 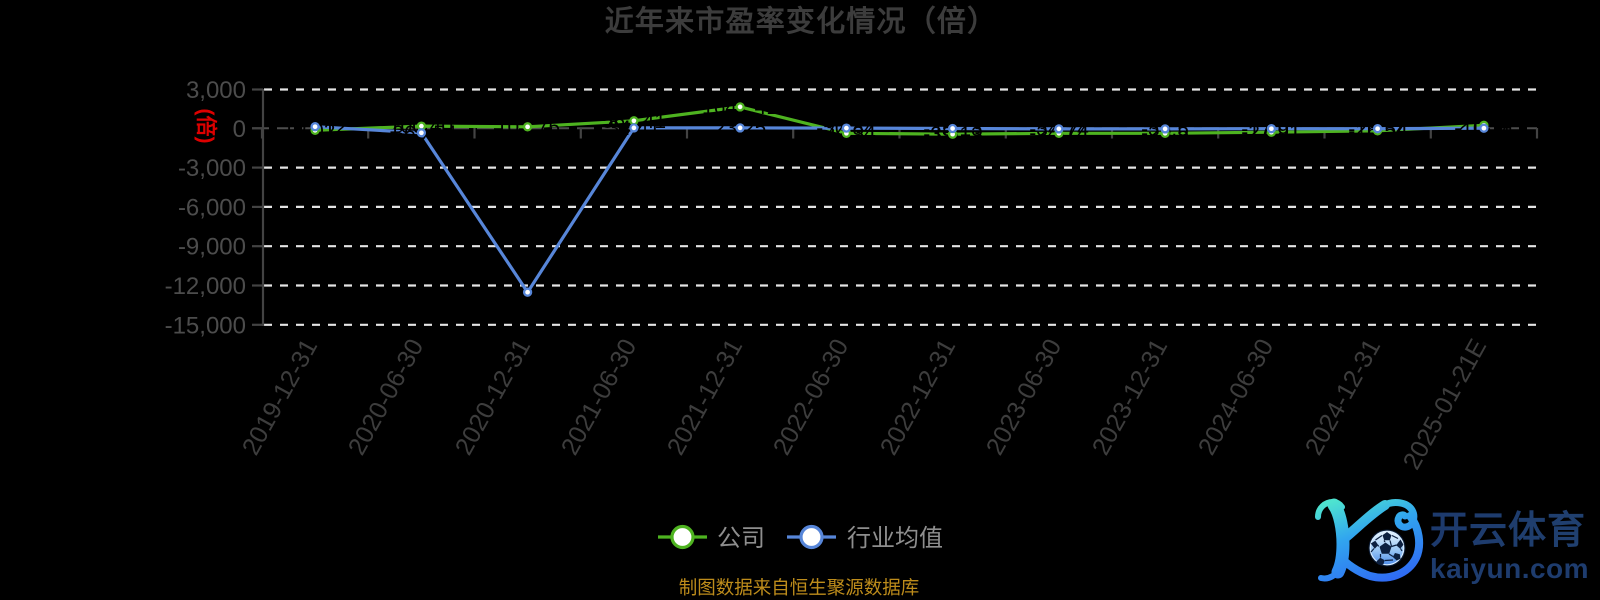 What do you see at coordinates (801, 21) in the screenshot?
I see `svg-text: 近年来市盈率变化情况（倍）` at bounding box center [801, 21].